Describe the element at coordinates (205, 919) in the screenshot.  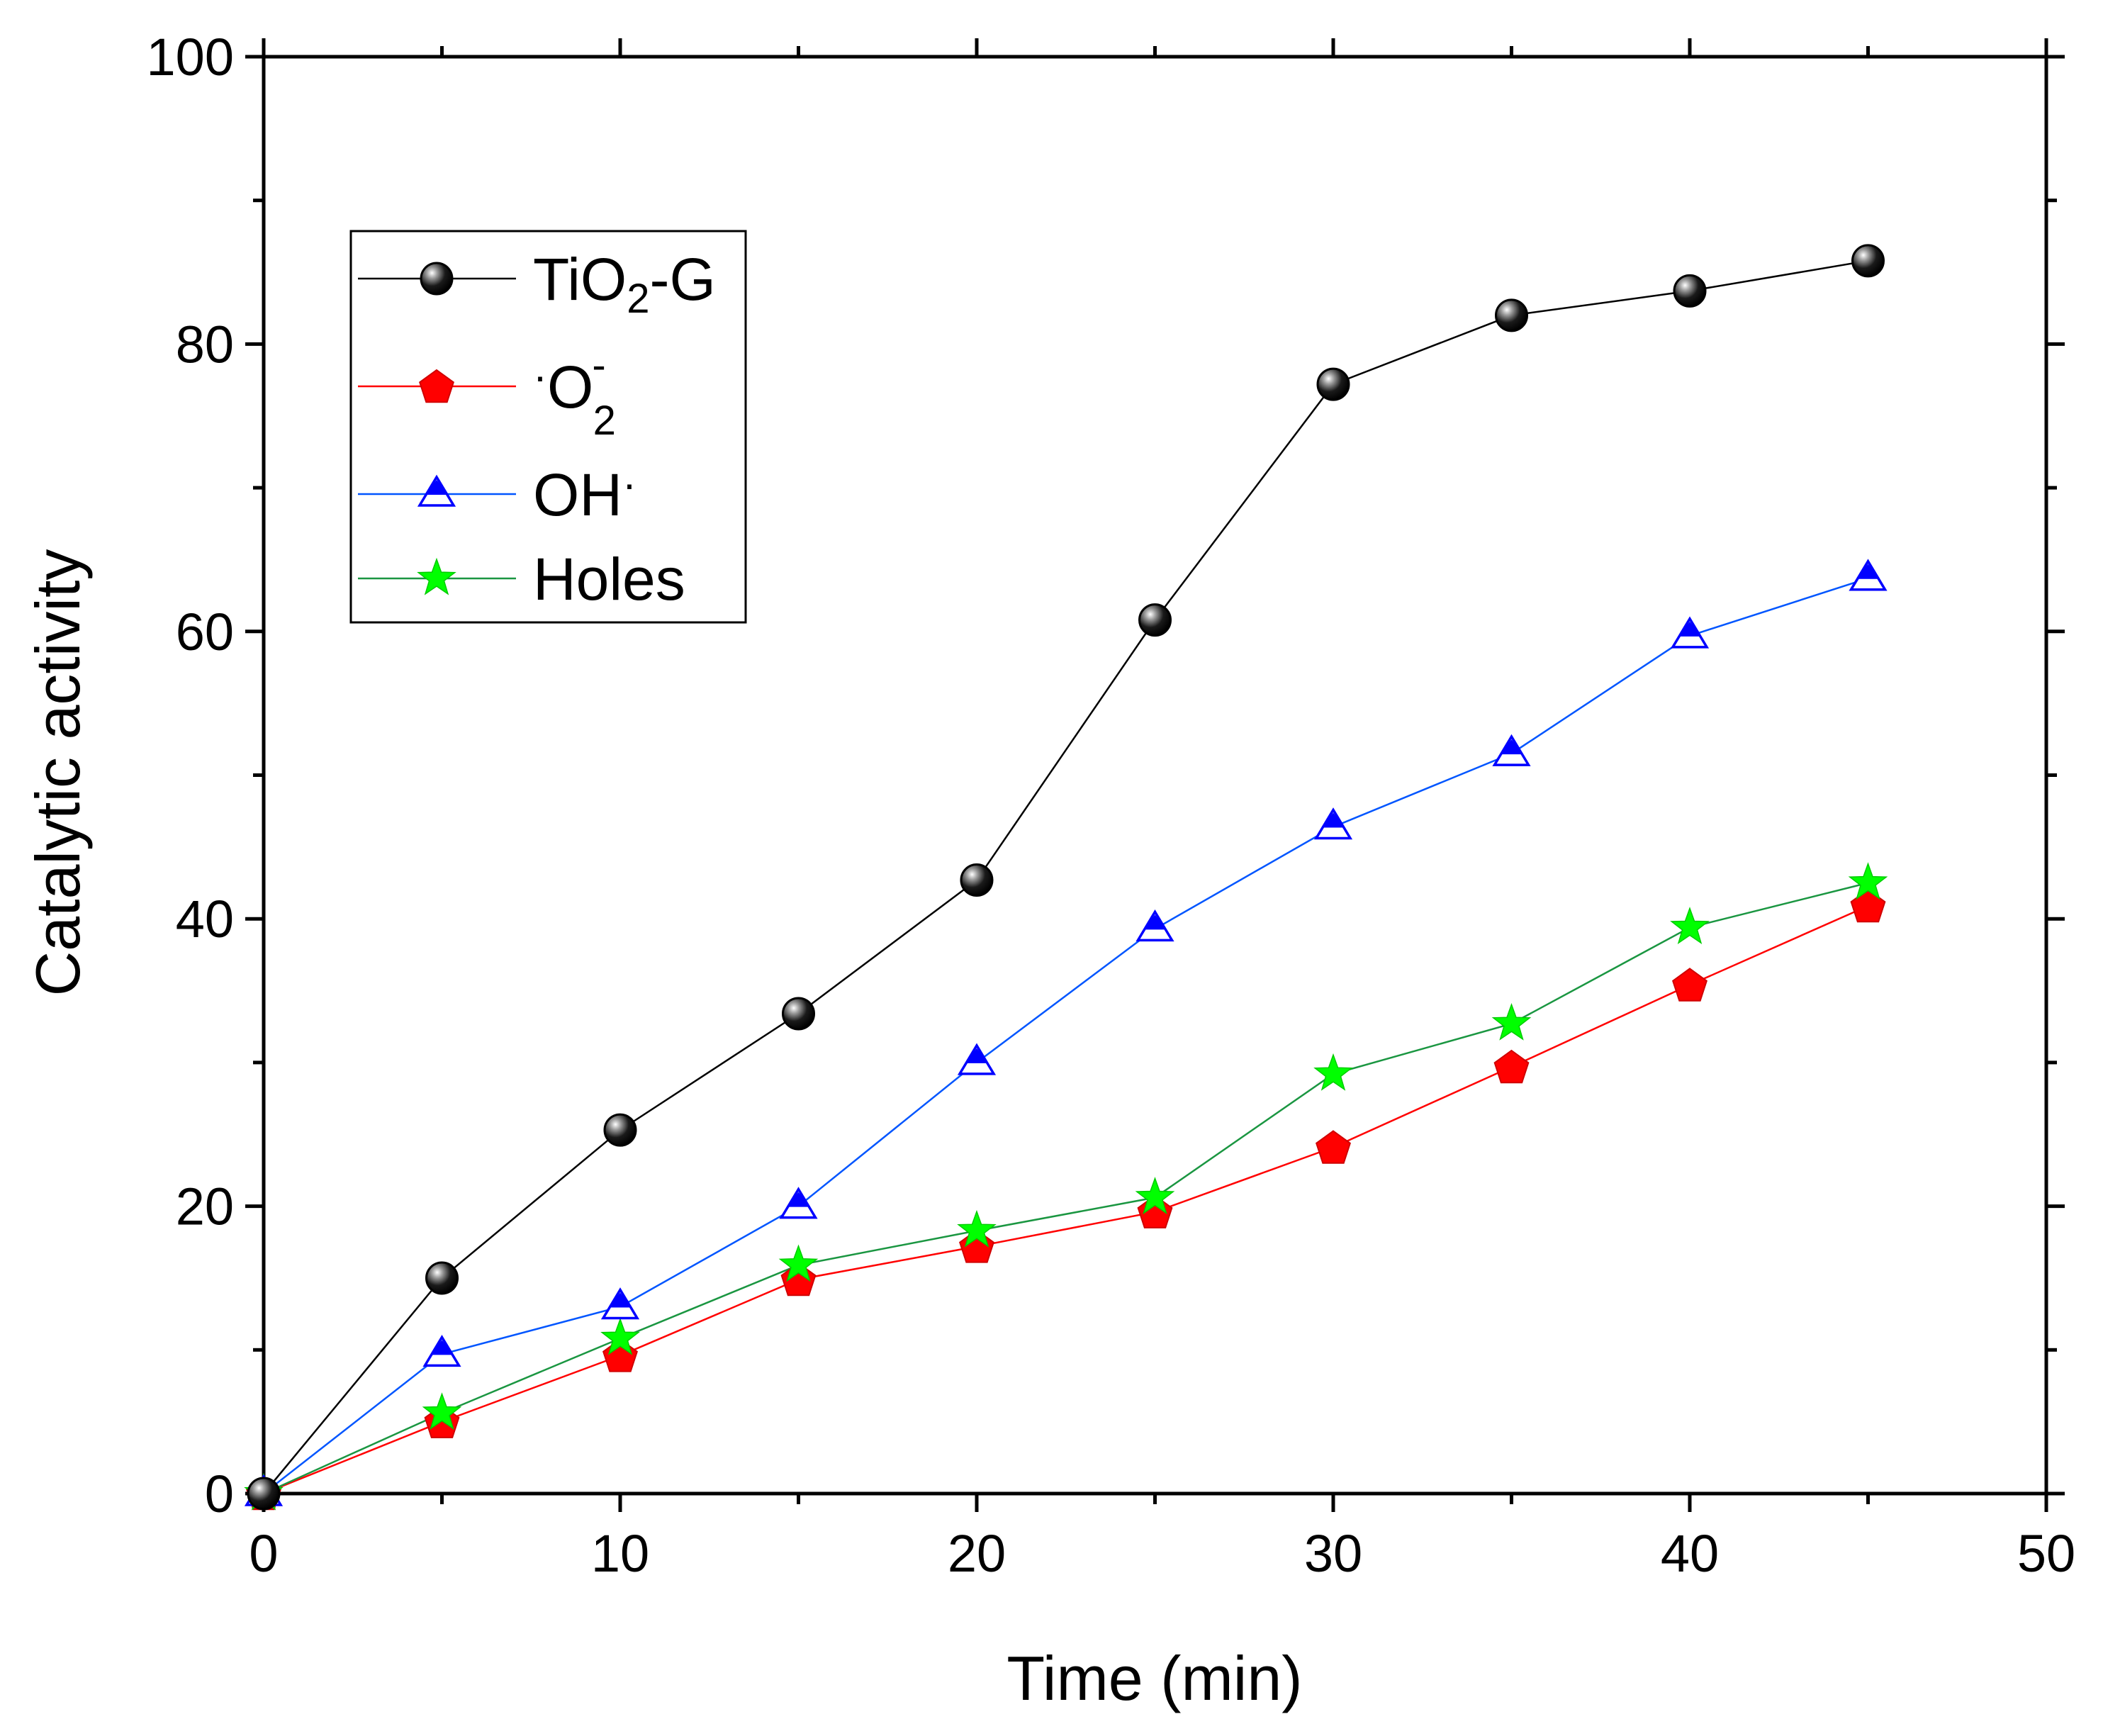
I see `y-tick-label: 40` at that location.